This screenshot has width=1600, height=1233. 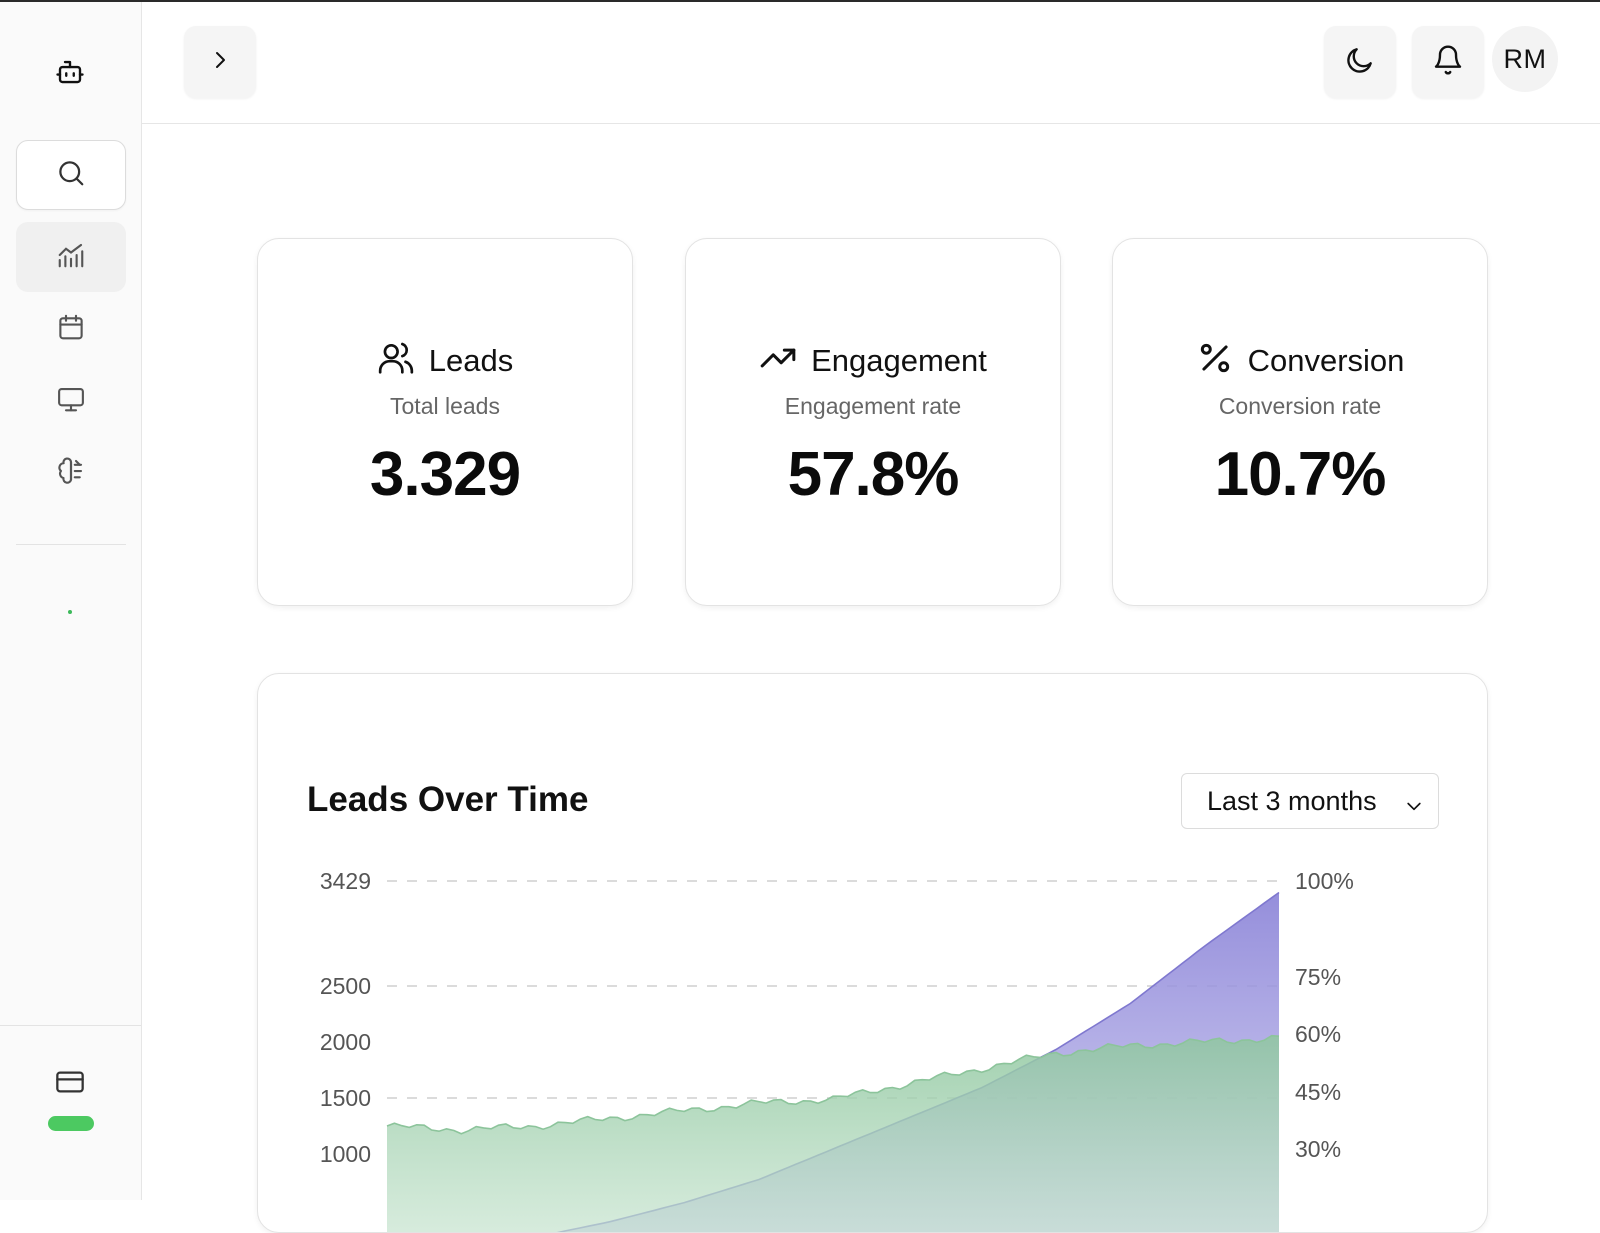 I want to click on percent-icon, so click(x=1215, y=360).